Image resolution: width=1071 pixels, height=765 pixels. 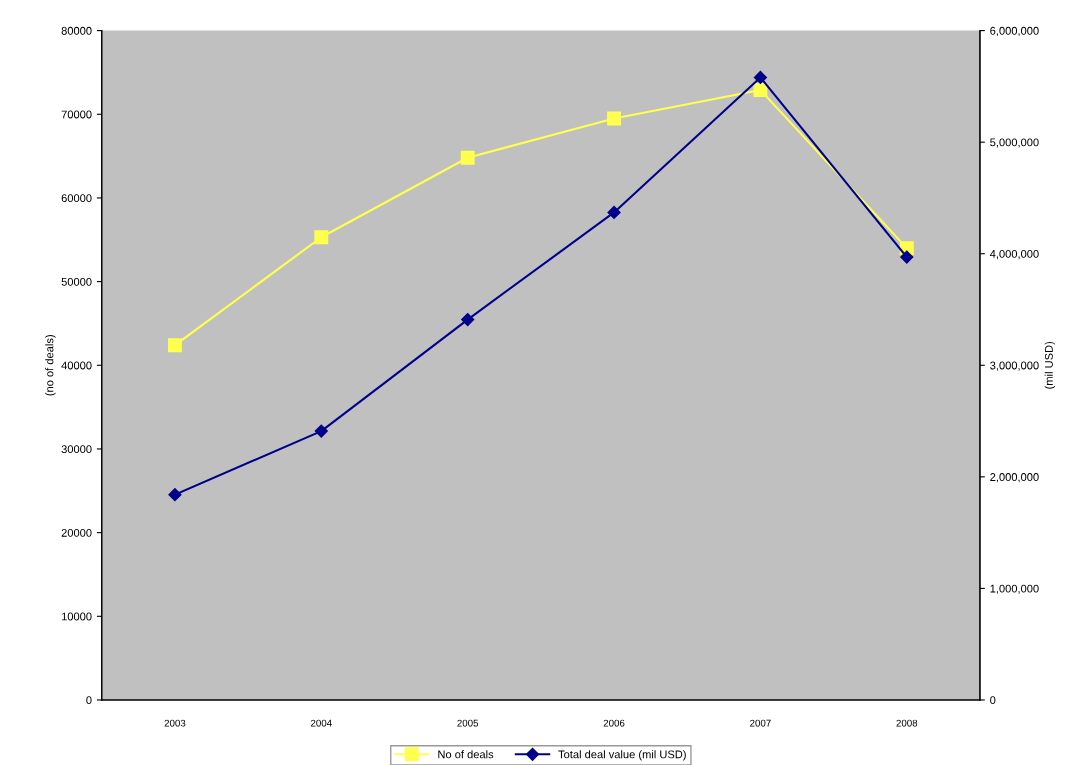 What do you see at coordinates (76, 365) in the screenshot?
I see `y-tick-label: 40000` at bounding box center [76, 365].